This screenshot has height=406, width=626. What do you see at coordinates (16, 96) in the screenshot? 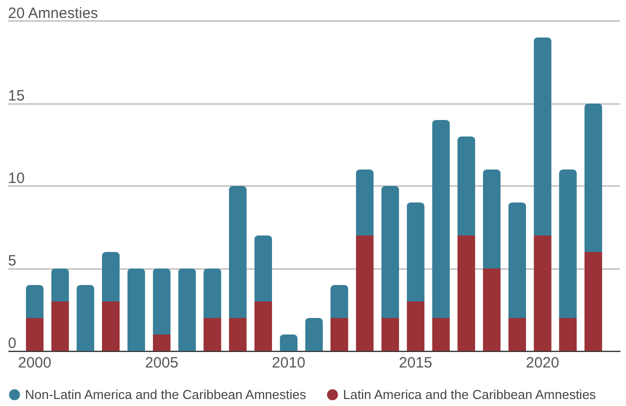
I see `y-tick-label: 15` at bounding box center [16, 96].